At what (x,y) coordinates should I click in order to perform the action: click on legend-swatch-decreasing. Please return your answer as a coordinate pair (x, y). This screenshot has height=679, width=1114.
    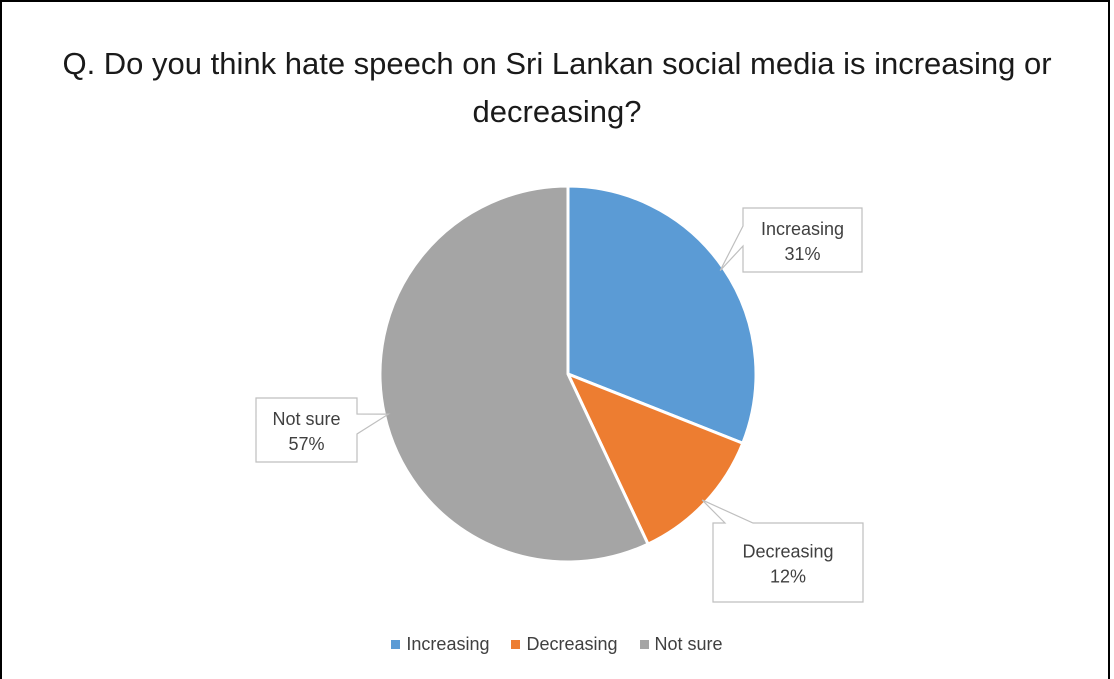
    Looking at the image, I should click on (516, 644).